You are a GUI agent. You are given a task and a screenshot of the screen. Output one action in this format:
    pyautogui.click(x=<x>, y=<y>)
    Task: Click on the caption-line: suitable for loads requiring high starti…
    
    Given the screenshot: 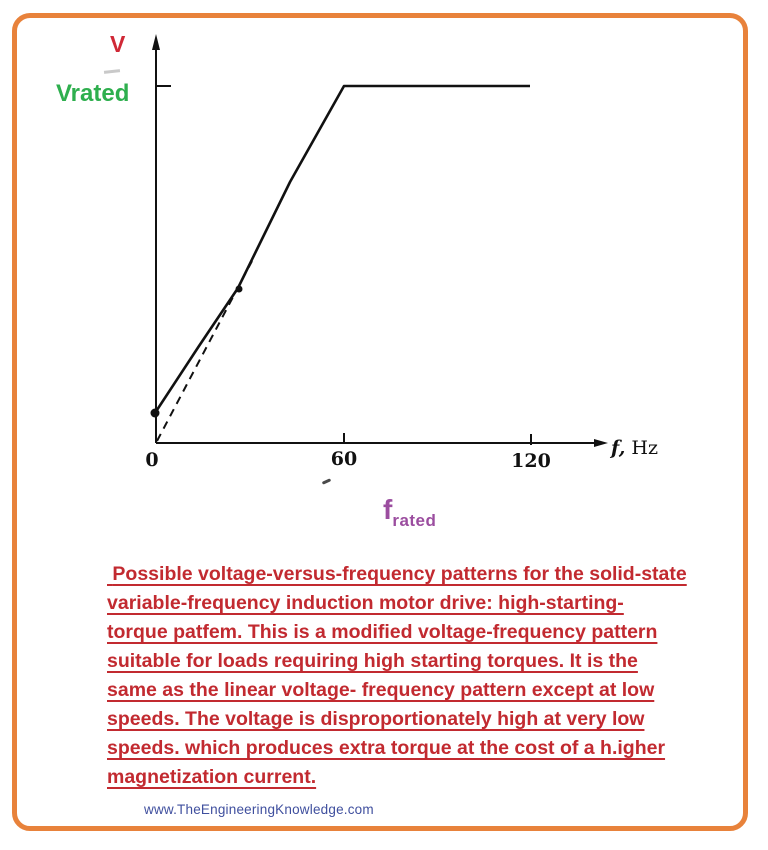 What is the action you would take?
    pyautogui.click(x=372, y=661)
    